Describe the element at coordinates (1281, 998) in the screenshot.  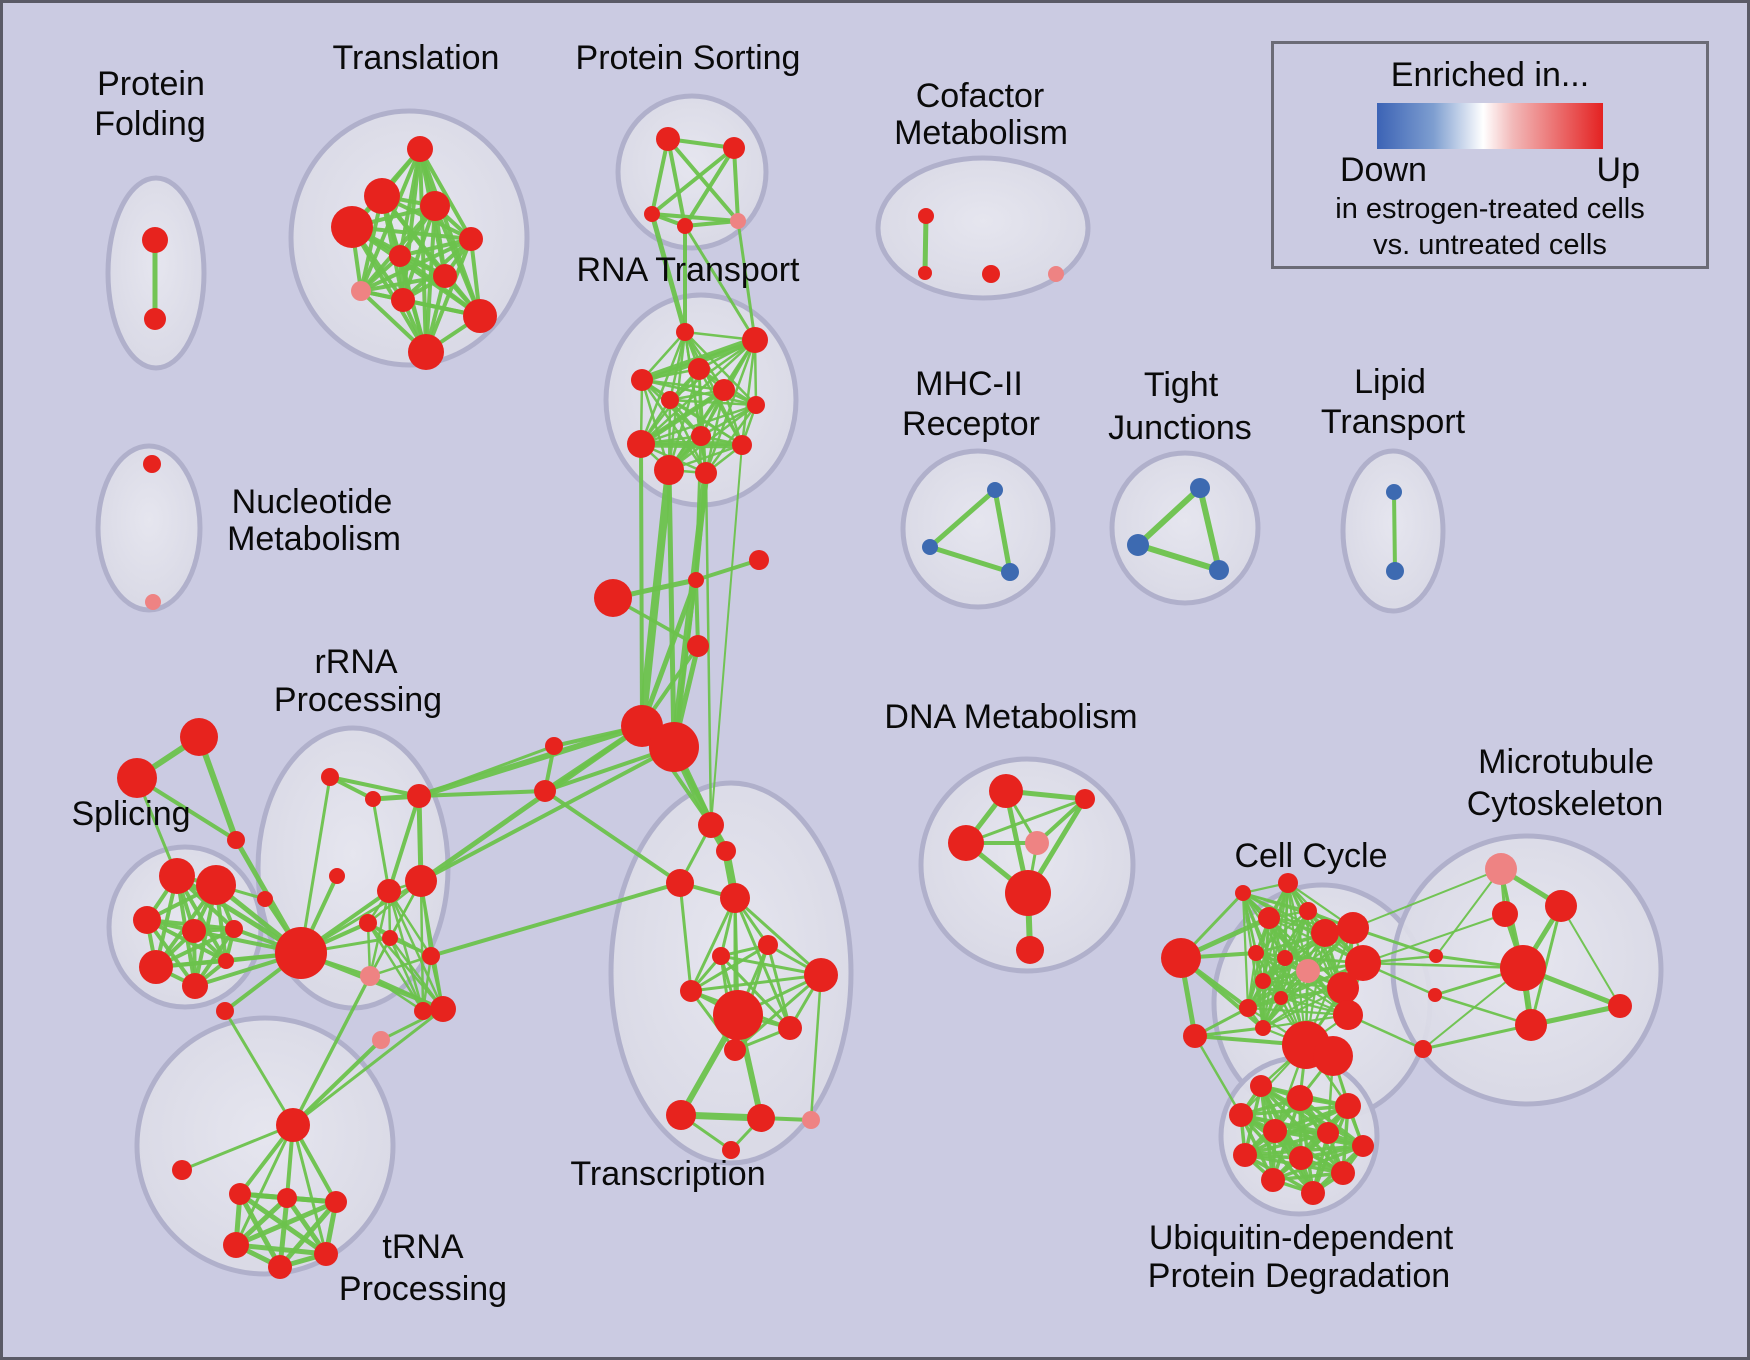
I see `node-cc10` at that location.